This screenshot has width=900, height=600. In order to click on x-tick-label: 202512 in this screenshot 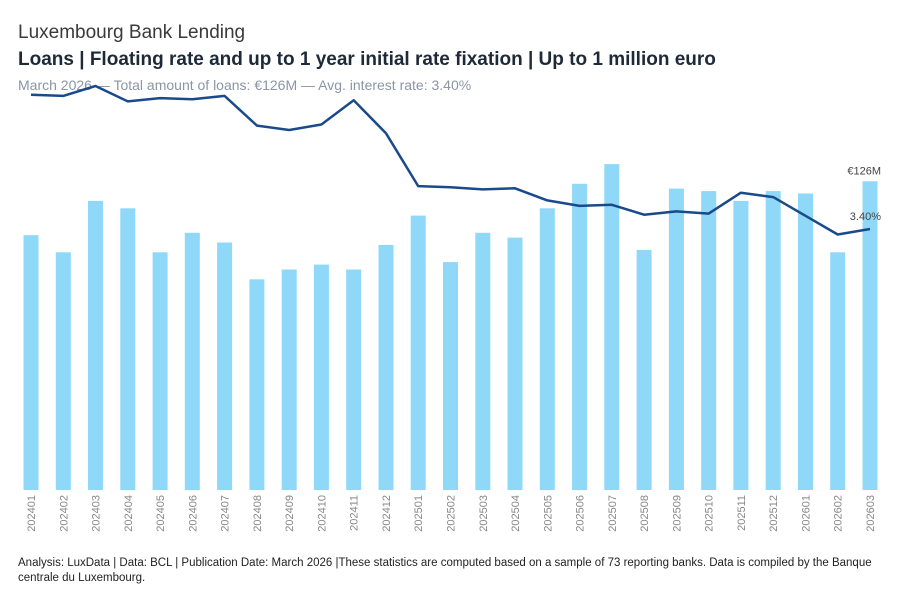, I will do `click(774, 513)`.